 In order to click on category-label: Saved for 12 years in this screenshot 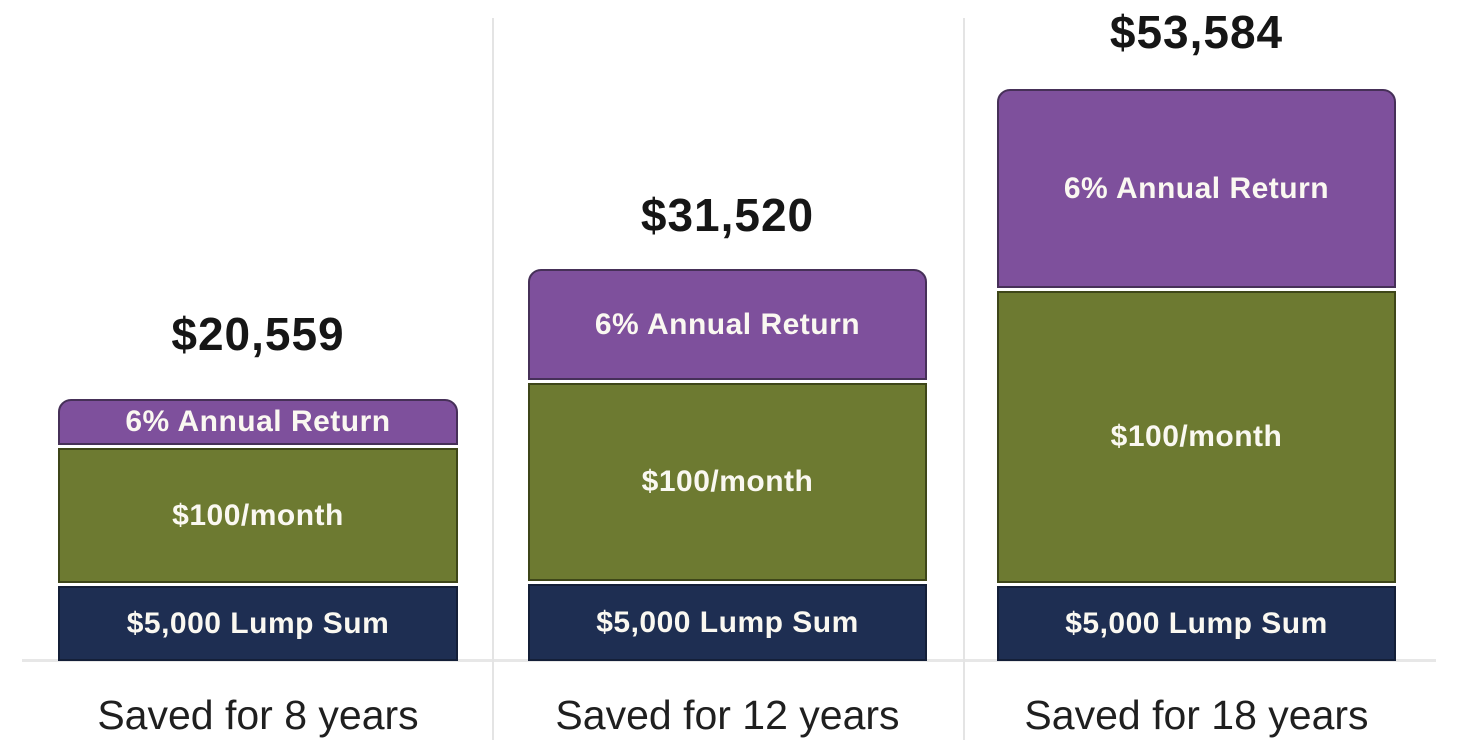, I will do `click(727, 715)`.